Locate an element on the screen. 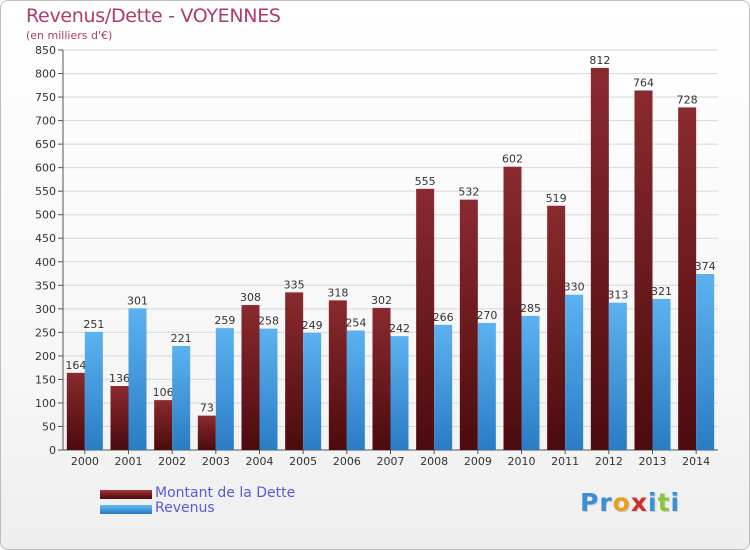 The width and height of the screenshot is (750, 550). data-label-revenus: 270 is located at coordinates (486, 315).